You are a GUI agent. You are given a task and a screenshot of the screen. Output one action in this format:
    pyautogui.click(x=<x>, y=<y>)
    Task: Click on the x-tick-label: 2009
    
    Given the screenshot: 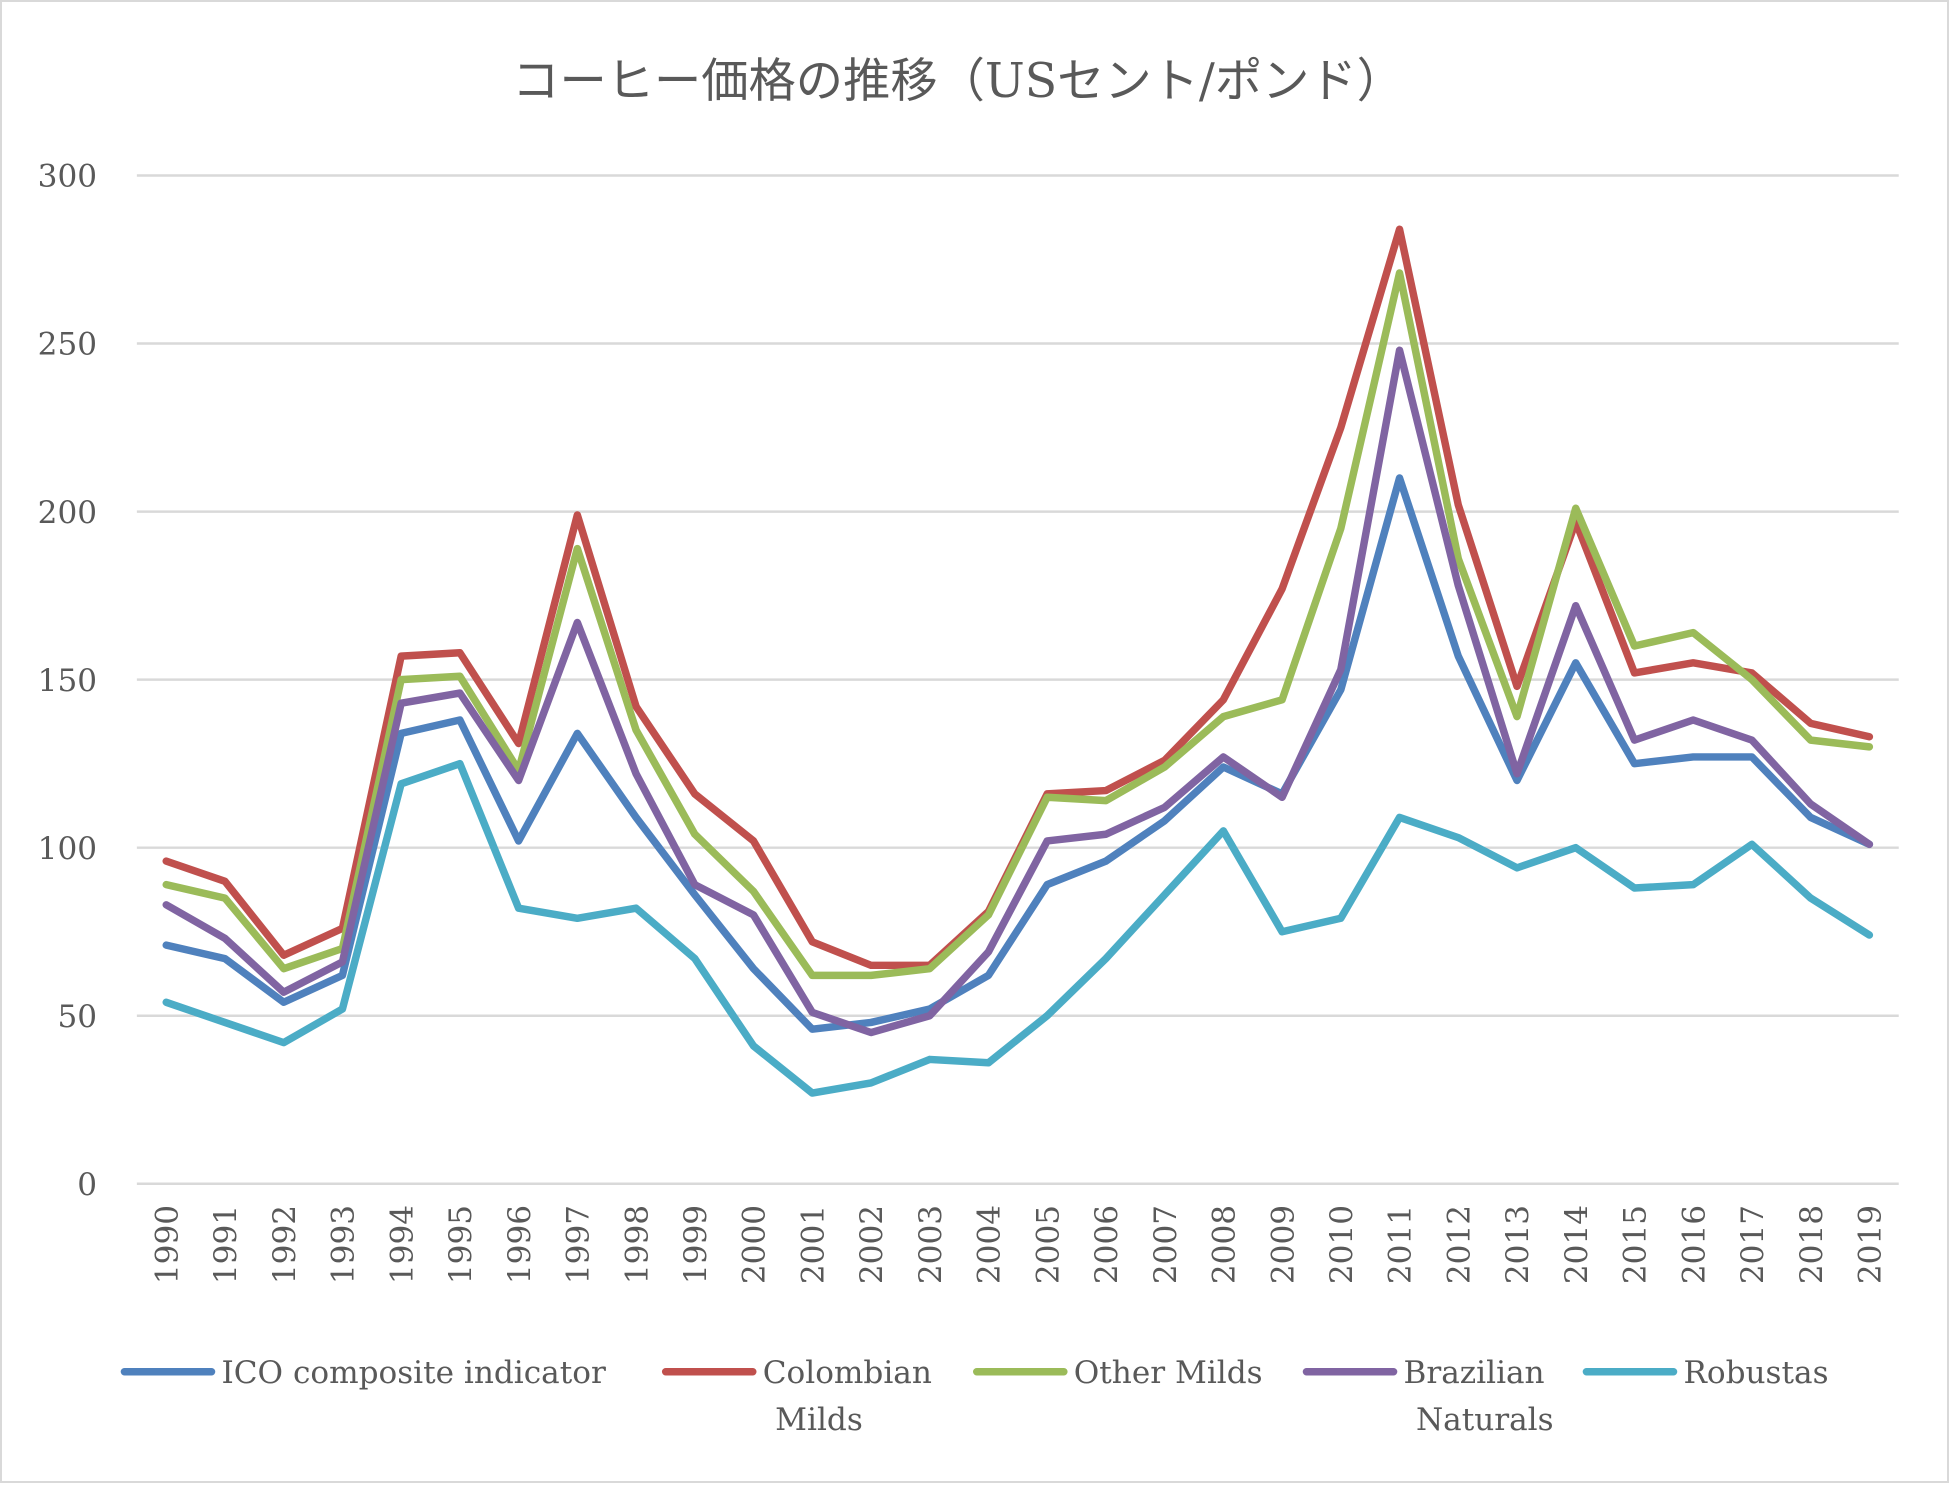 What is the action you would take?
    pyautogui.click(x=1283, y=1244)
    